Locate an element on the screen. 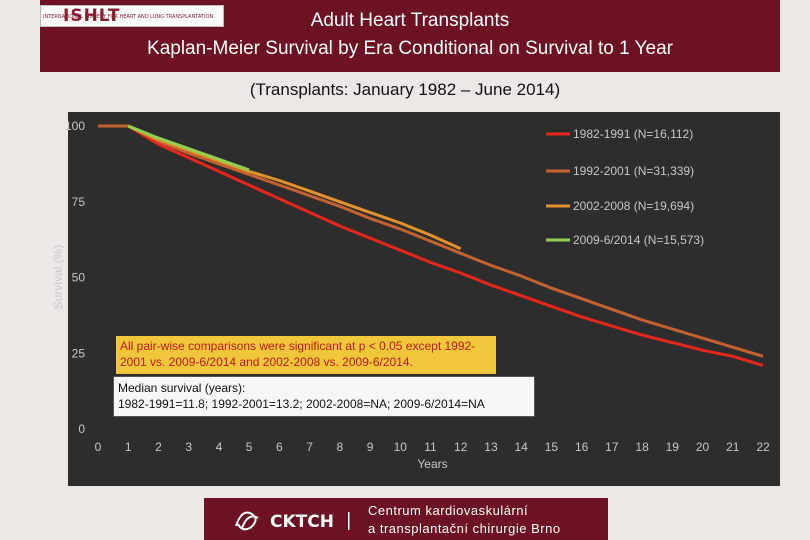 The height and width of the screenshot is (540, 810). footer-line2: a transplantační chirurgie Brno is located at coordinates (464, 528).